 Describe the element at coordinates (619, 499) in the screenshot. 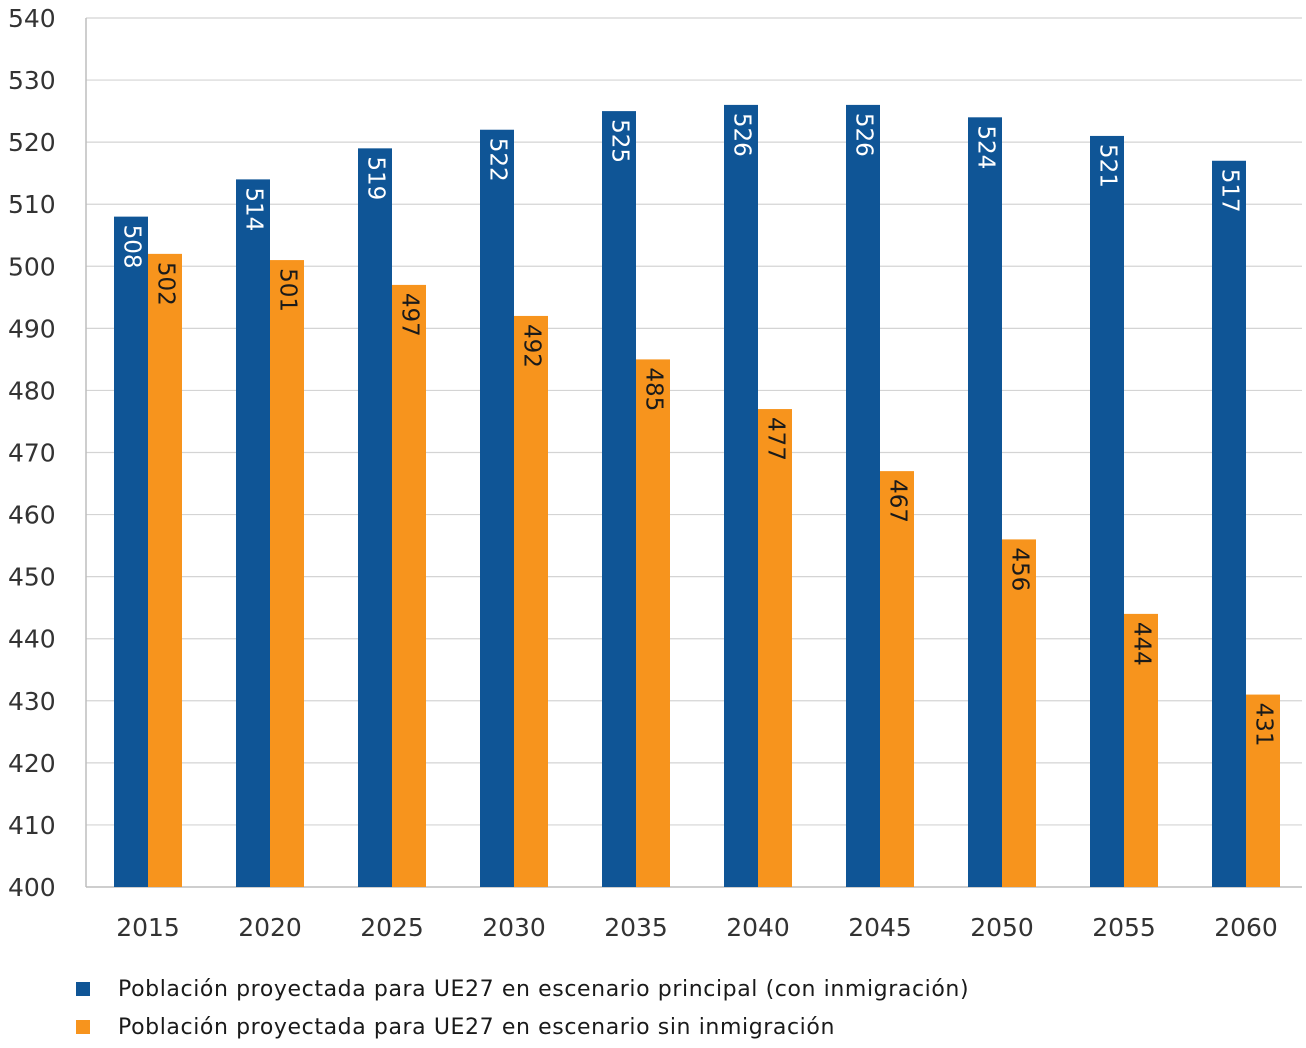

I see `bar-with-immigration-2035` at that location.